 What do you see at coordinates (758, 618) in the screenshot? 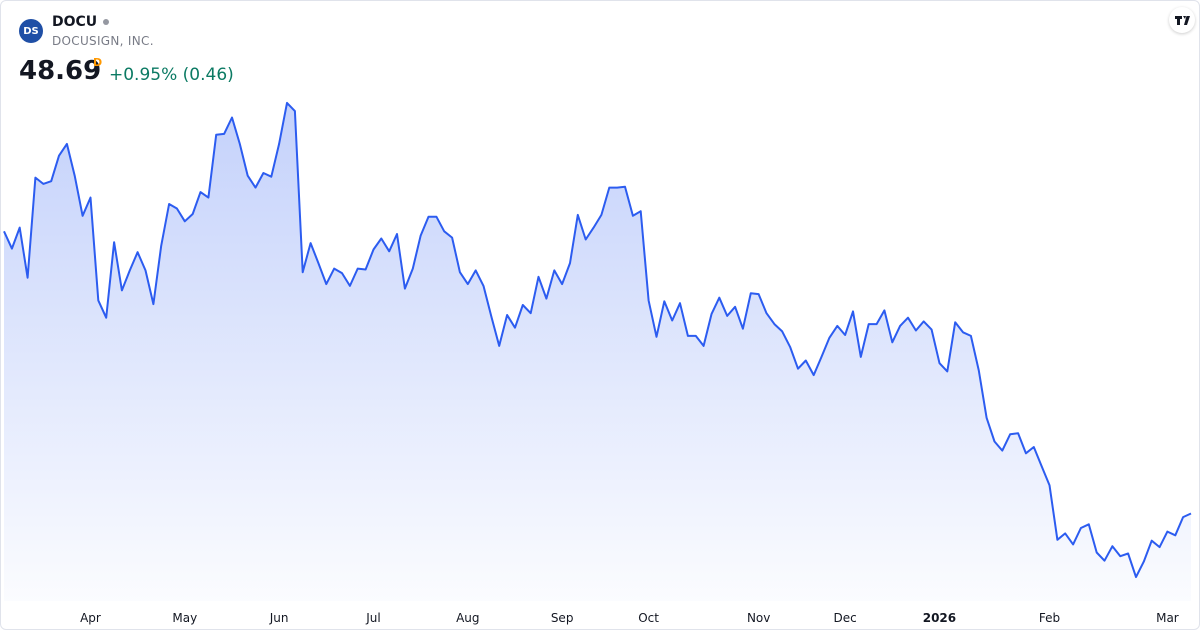
I see `x-tick-label: Nov` at bounding box center [758, 618].